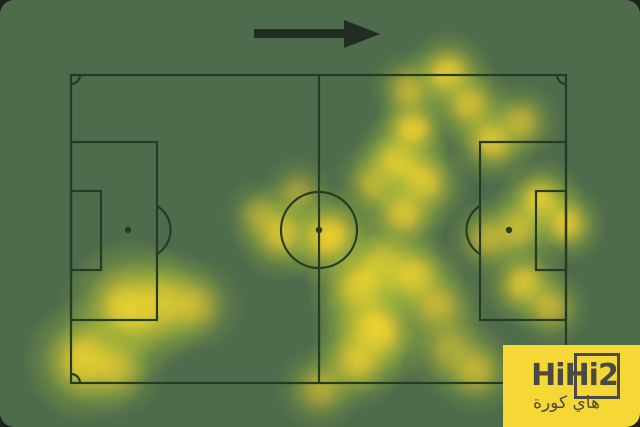  Describe the element at coordinates (76, 378) in the screenshot. I see `corner-arc-bottom-left` at that location.